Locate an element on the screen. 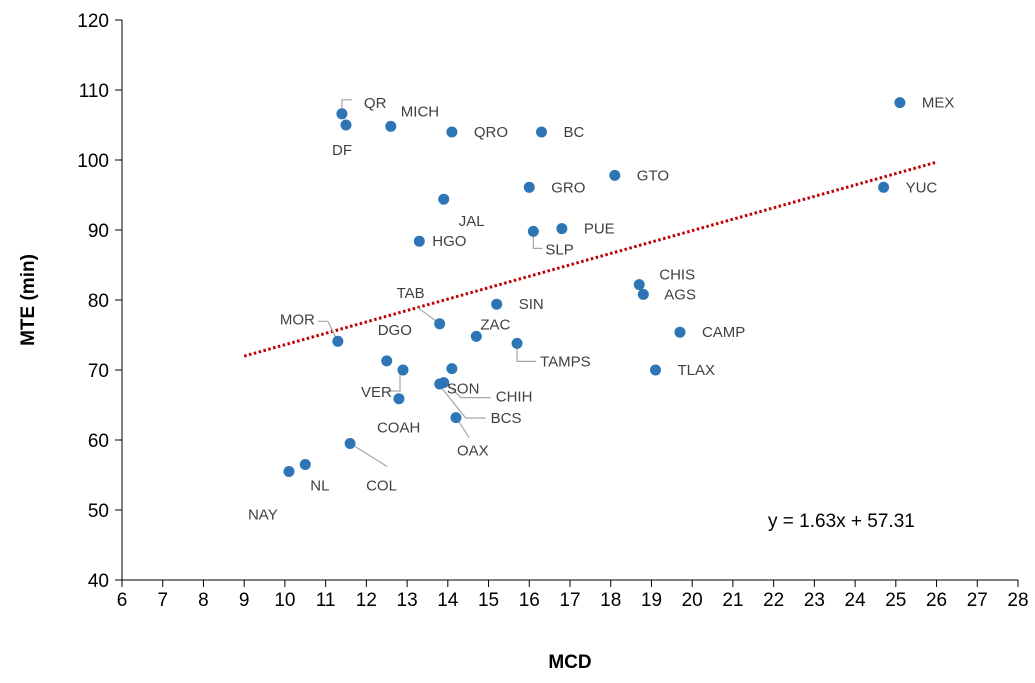  point-label-tlax: TLAX is located at coordinates (697, 370).